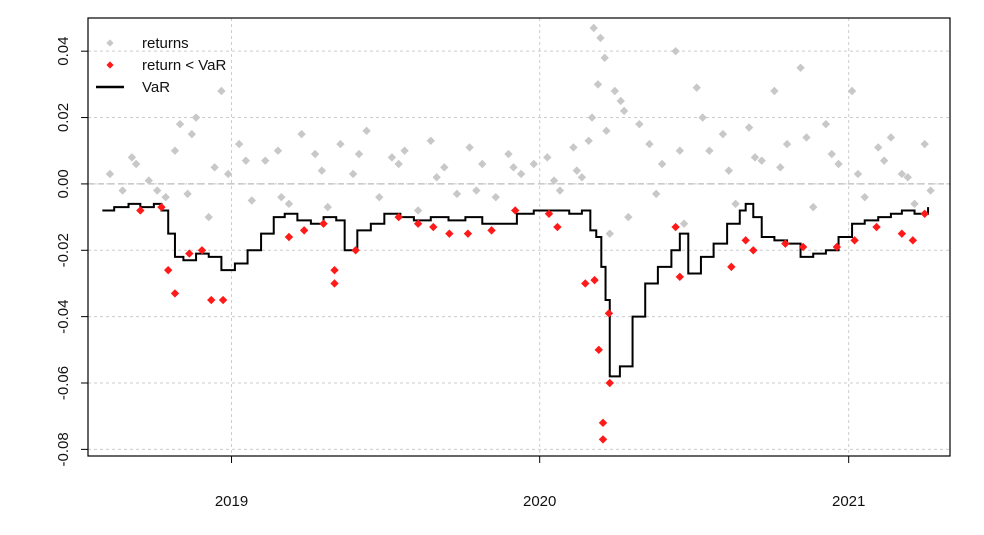 This screenshot has width=984, height=535. Describe the element at coordinates (165, 43) in the screenshot. I see `legend-label: returns` at that location.